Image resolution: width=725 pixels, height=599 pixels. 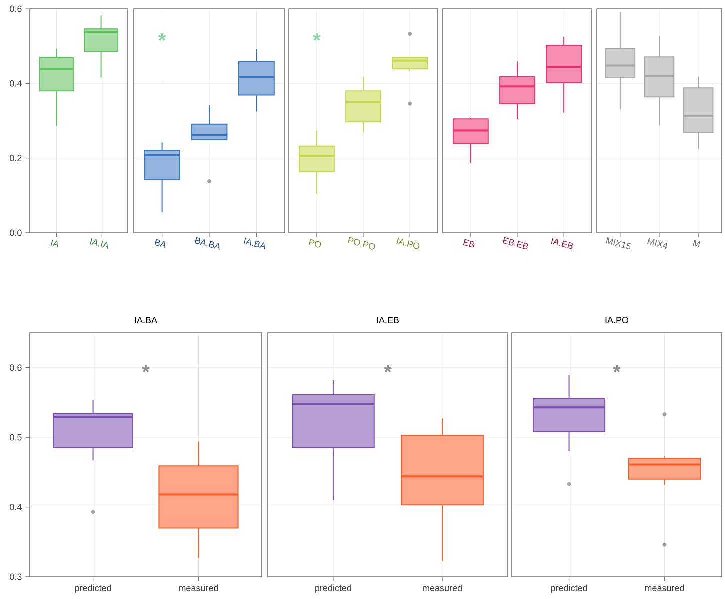 I want to click on y-tick-label: 0.5, so click(x=16, y=437).